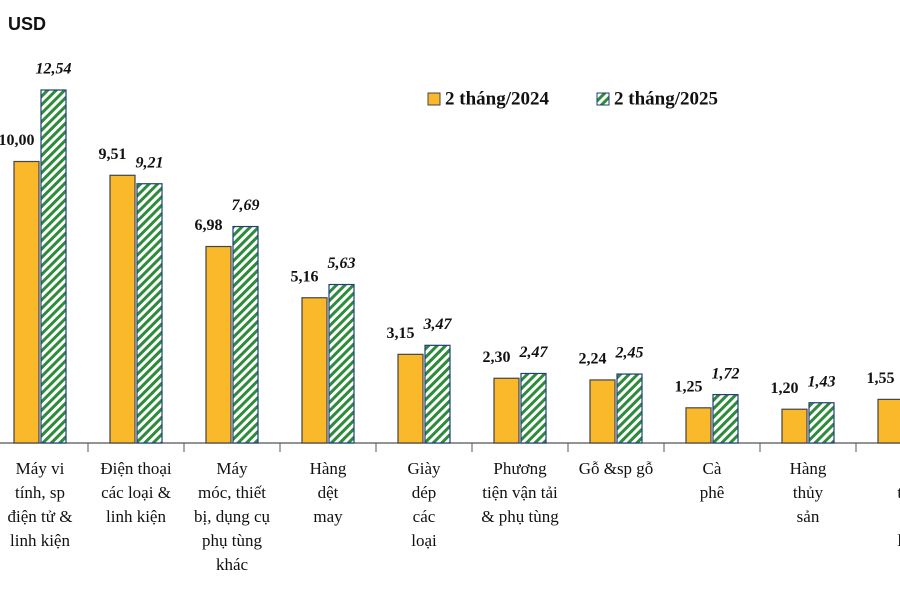 This screenshot has height=600, width=900. What do you see at coordinates (881, 378) in the screenshot?
I see `value-label: 1,55` at bounding box center [881, 378].